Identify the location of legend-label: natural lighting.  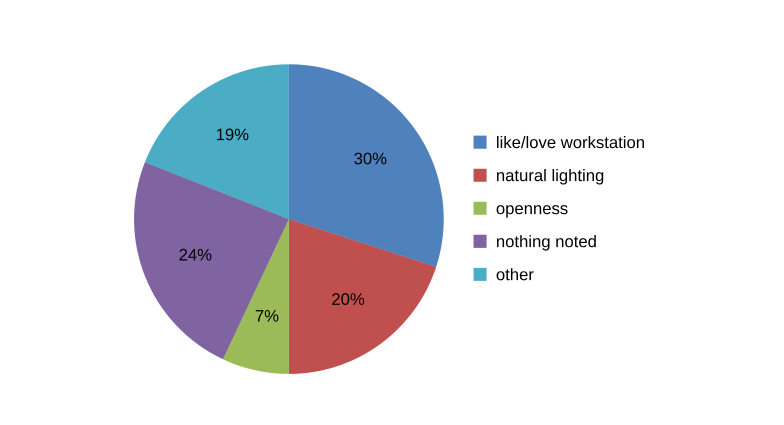
(550, 176).